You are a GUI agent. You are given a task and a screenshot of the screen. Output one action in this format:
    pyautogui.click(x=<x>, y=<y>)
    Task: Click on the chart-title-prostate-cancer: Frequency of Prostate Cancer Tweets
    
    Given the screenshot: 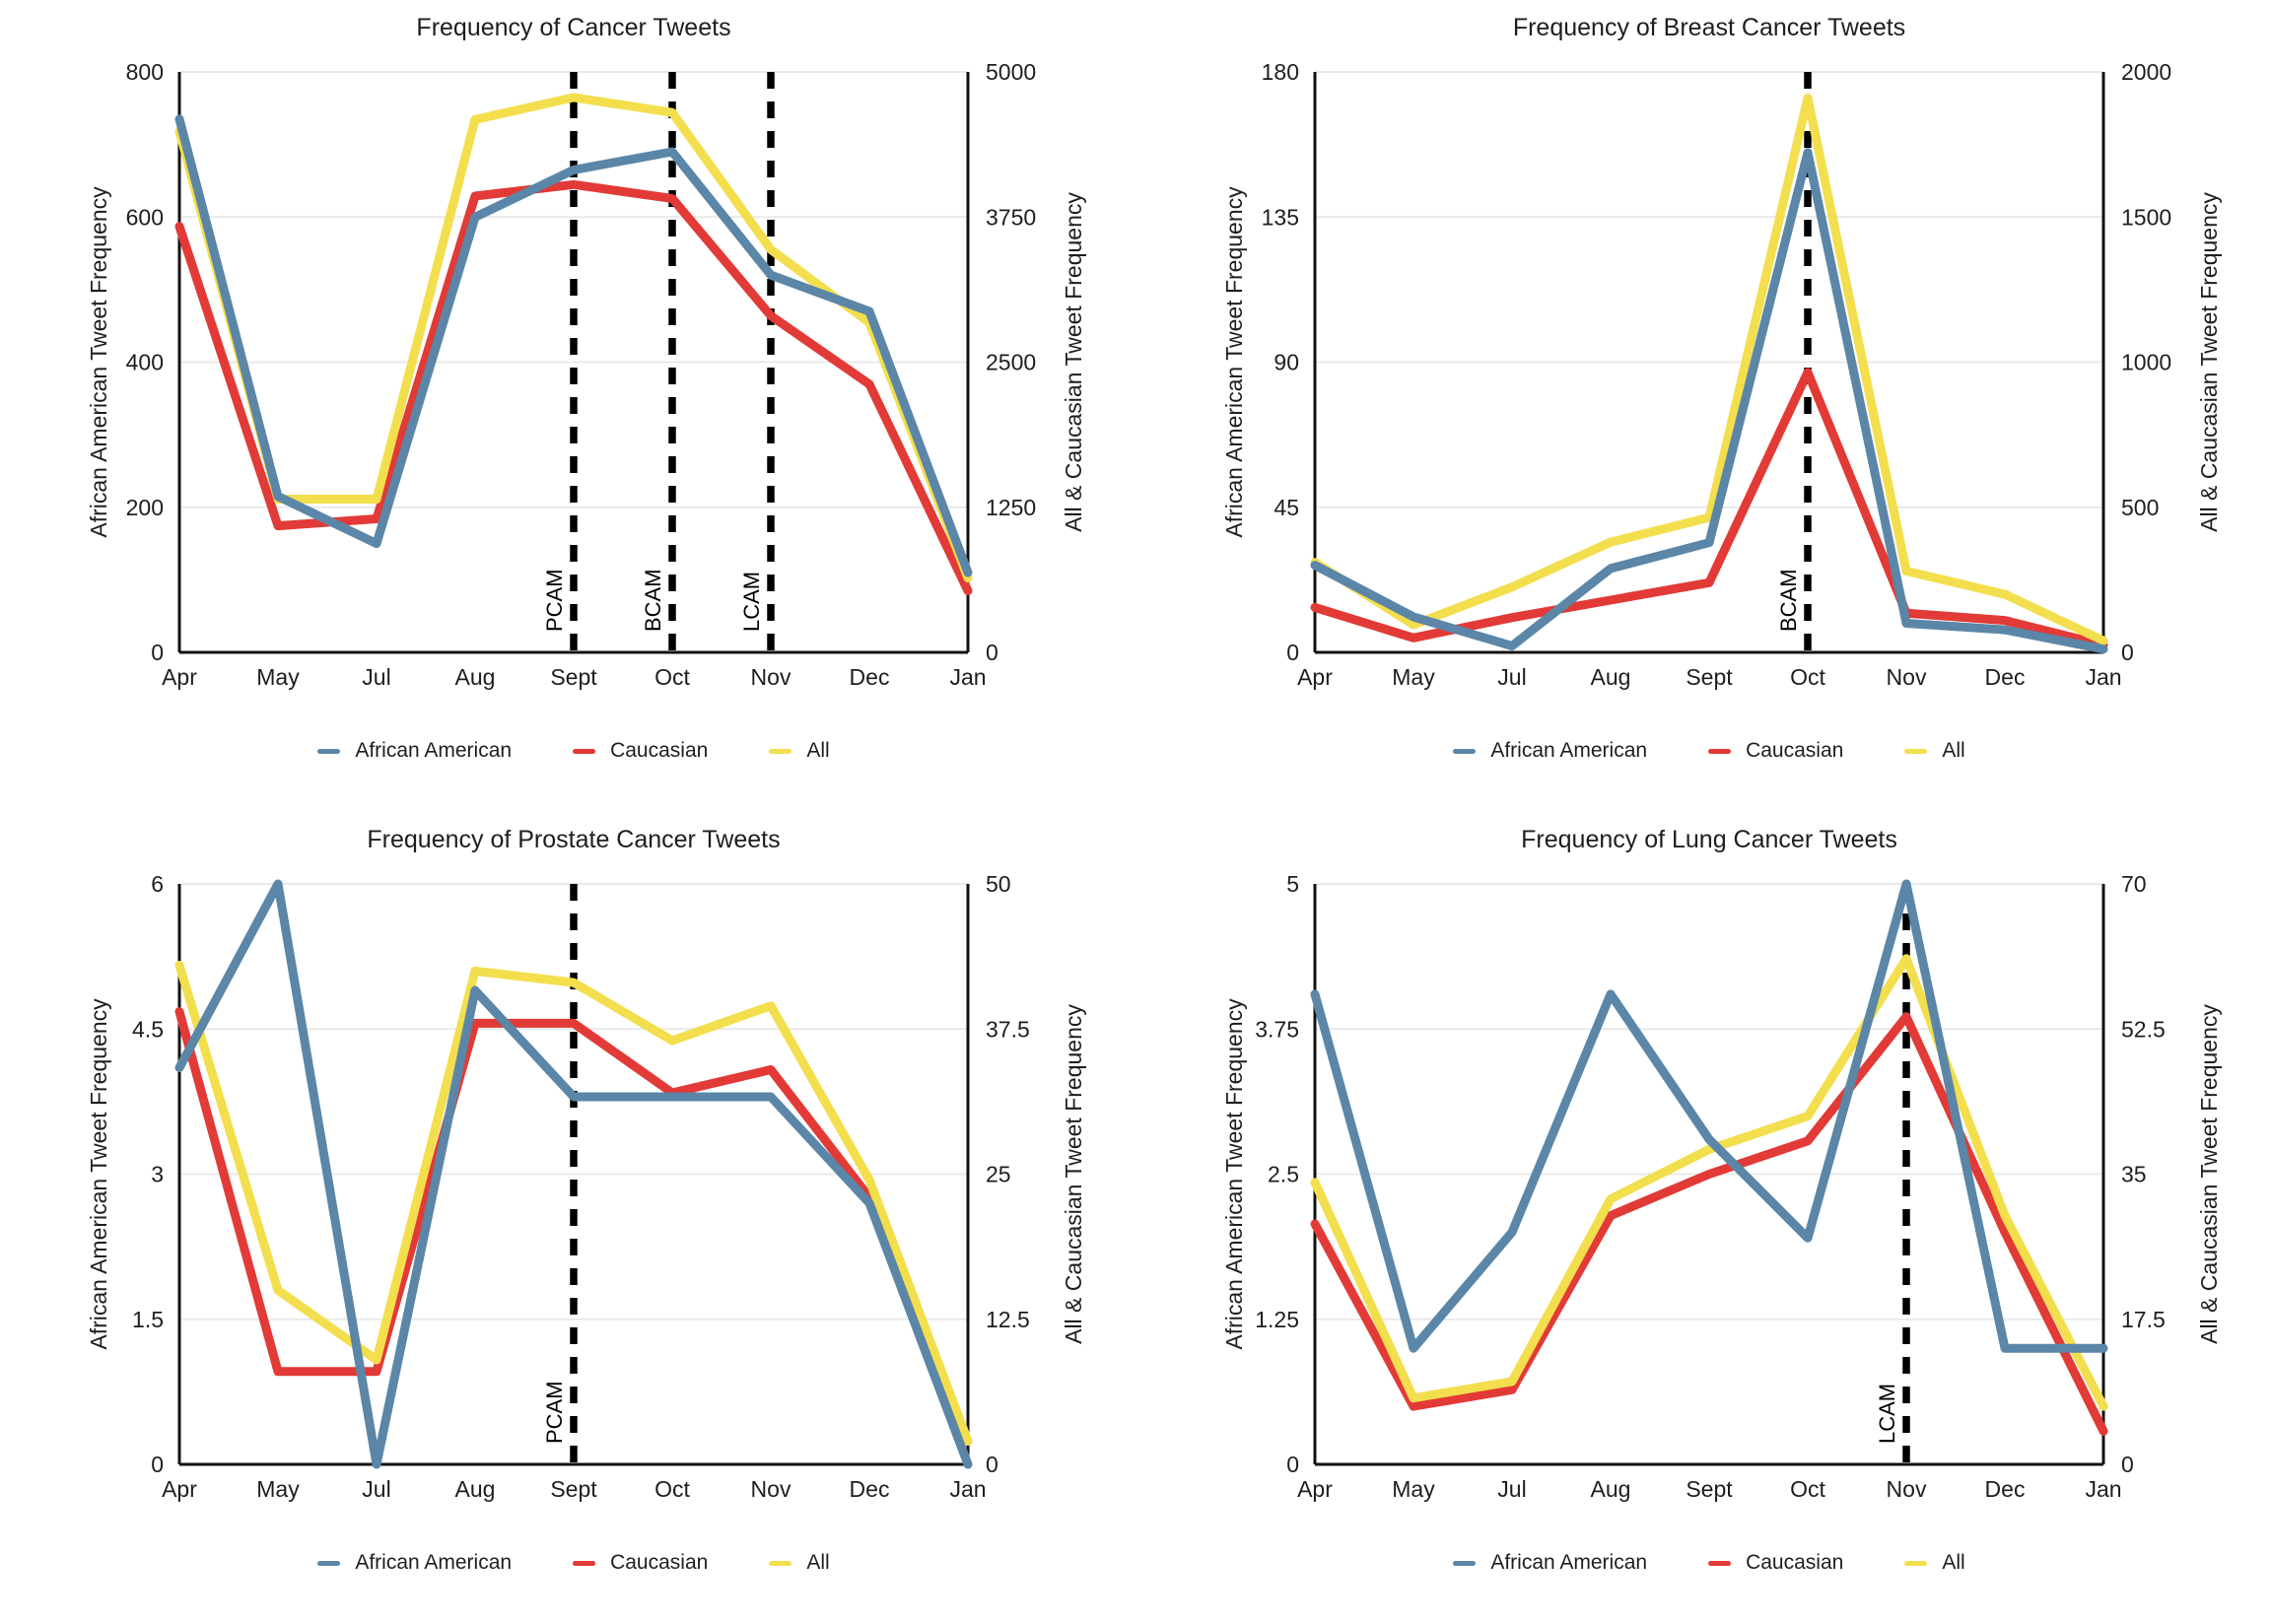 What is the action you would take?
    pyautogui.click(x=574, y=840)
    